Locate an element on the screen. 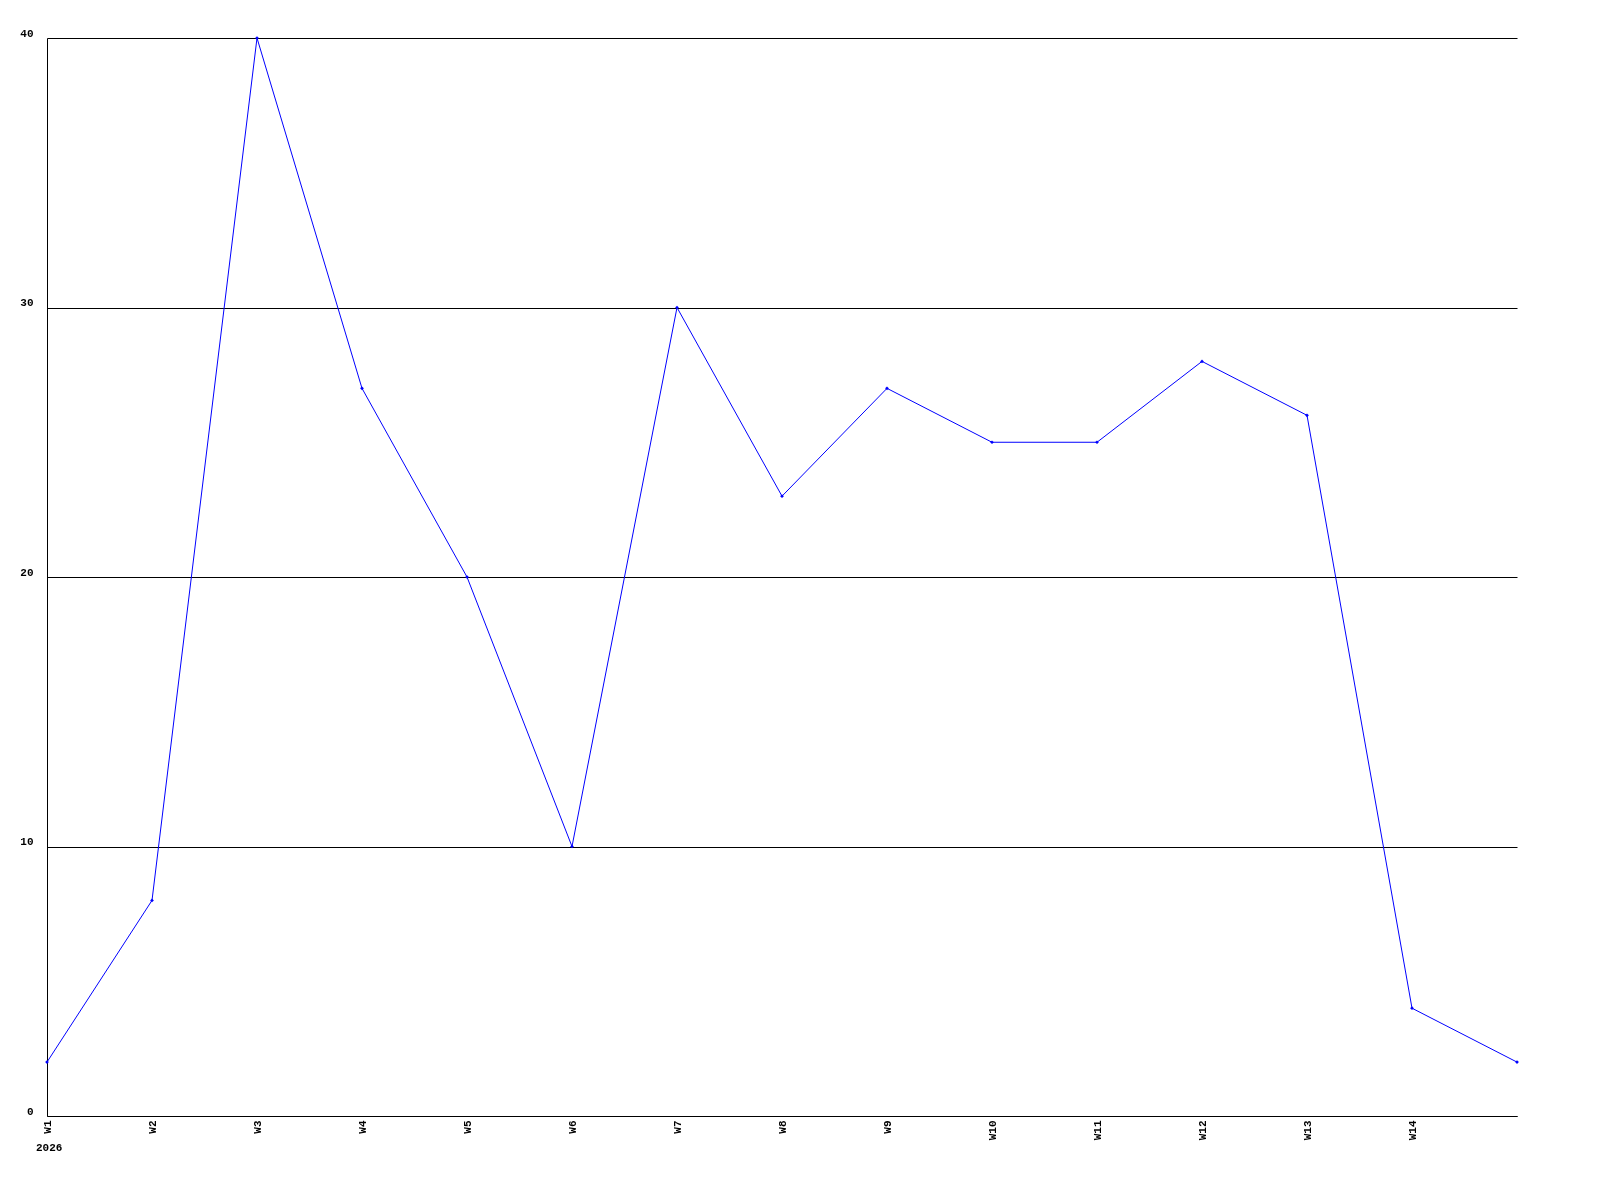 This screenshot has width=1600, height=1200. x-tick-label: W7 is located at coordinates (677, 1127).